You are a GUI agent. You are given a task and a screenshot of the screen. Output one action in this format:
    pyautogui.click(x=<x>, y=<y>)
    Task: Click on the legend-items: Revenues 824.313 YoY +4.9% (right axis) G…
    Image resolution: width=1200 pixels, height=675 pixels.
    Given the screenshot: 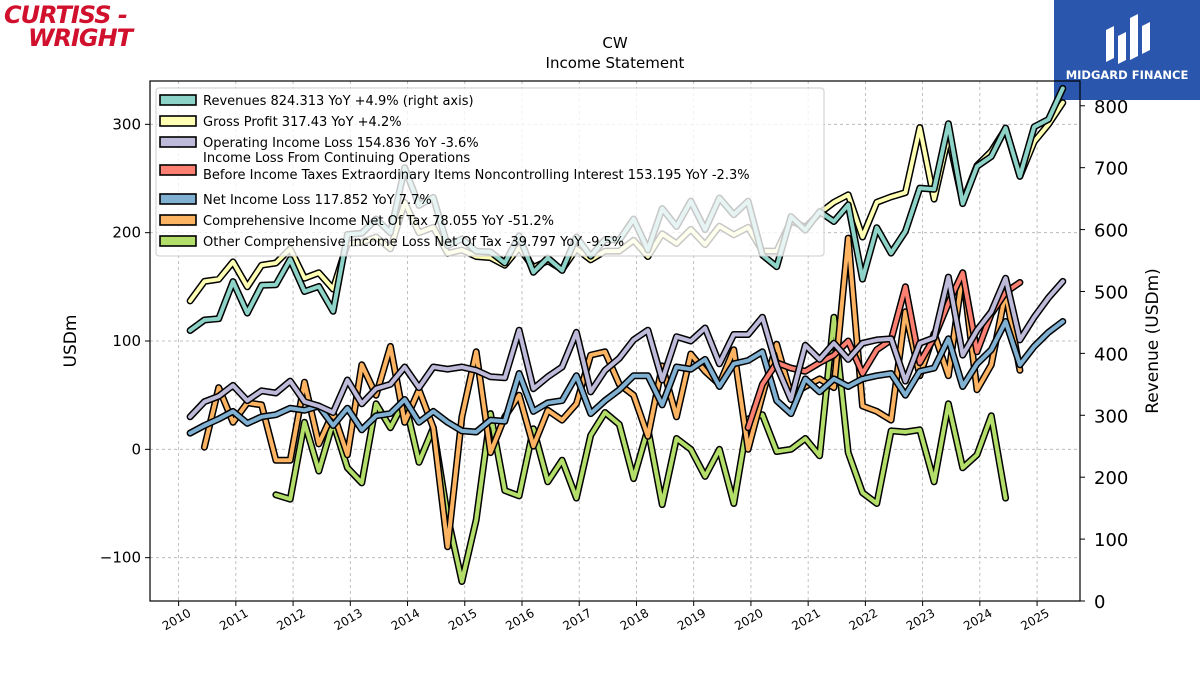 What is the action you would take?
    pyautogui.click(x=454, y=172)
    